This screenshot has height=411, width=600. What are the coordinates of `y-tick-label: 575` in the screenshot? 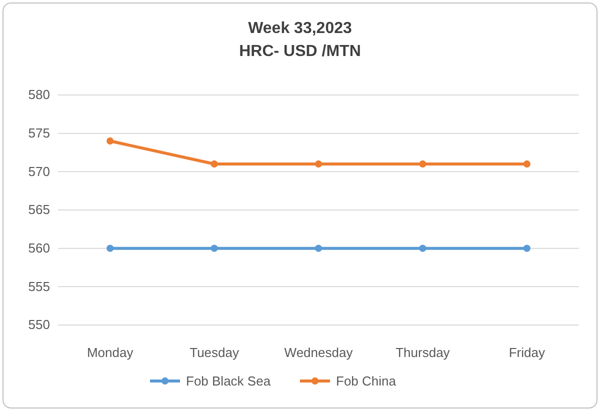 It's located at (39, 132).